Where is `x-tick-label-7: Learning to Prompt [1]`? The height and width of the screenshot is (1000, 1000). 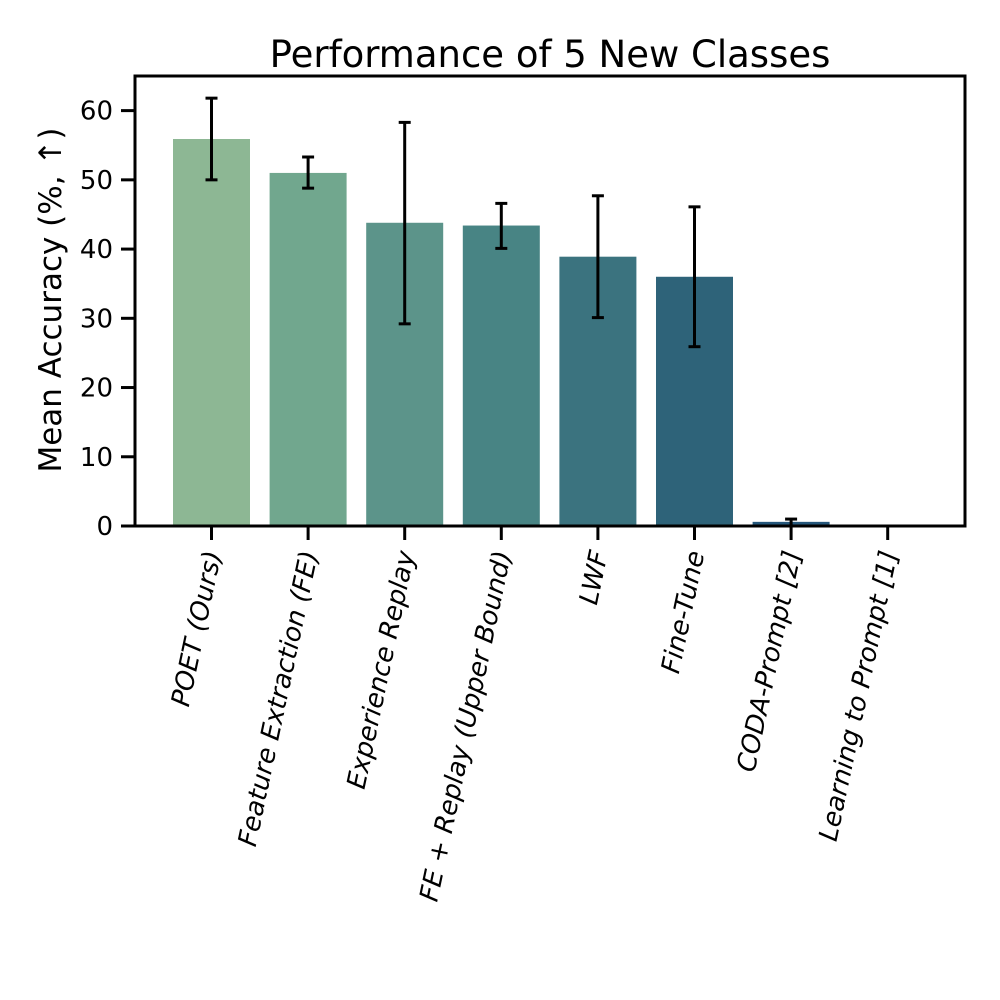 x-tick-label-7: Learning to Prompt [1] is located at coordinates (859, 696).